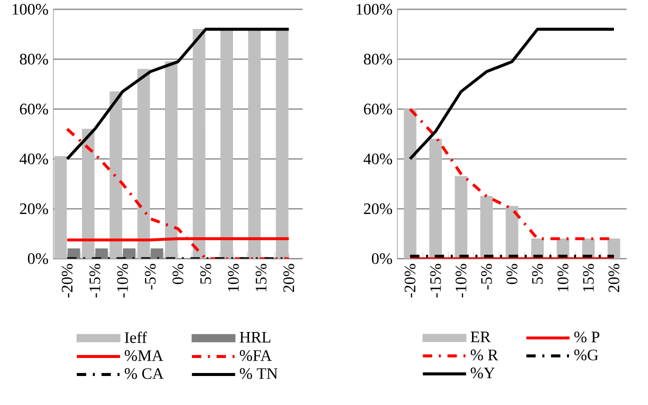 This screenshot has height=405, width=648. What do you see at coordinates (144, 355) in the screenshot?
I see `legend-label: %MA` at bounding box center [144, 355].